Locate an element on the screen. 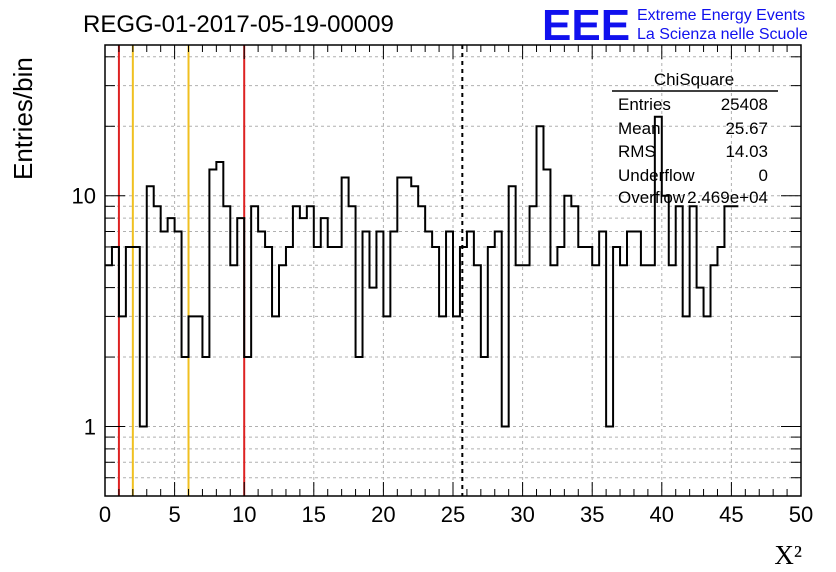 The image size is (836, 572). logo-line1: Extreme Energy Events is located at coordinates (721, 15).